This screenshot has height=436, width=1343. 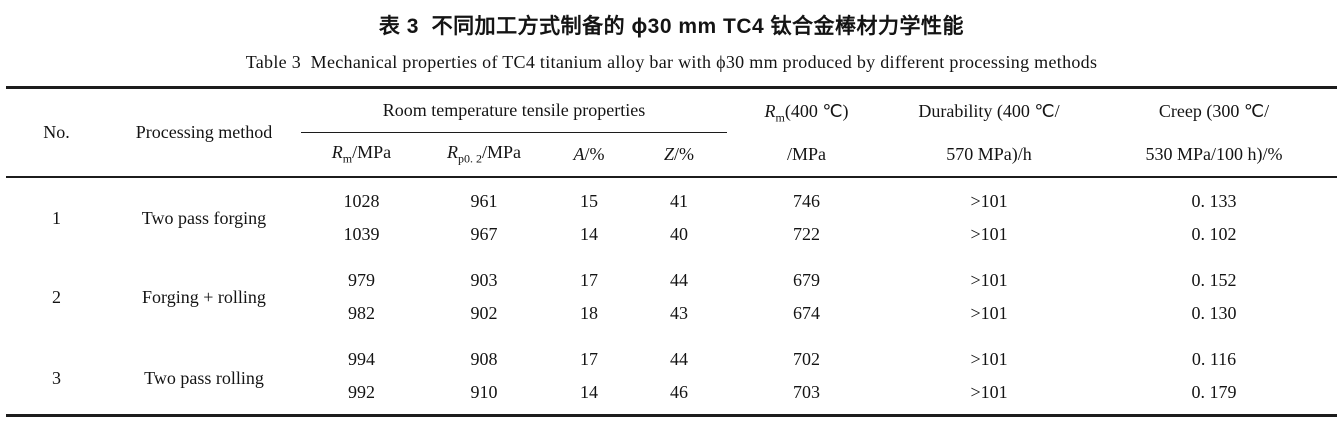 What do you see at coordinates (484, 392) in the screenshot?
I see `cell-rp02: 910` at bounding box center [484, 392].